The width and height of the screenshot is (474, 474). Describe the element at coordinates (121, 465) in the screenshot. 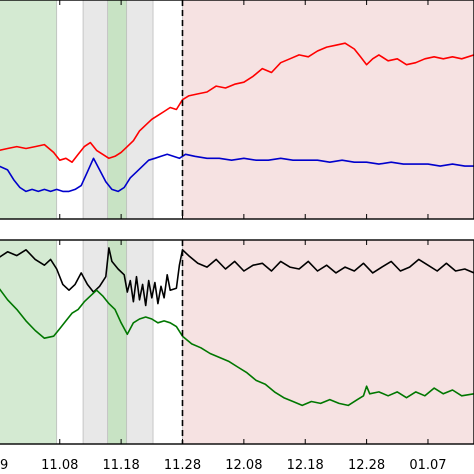

I see `x-tick-label: 11.18` at that location.